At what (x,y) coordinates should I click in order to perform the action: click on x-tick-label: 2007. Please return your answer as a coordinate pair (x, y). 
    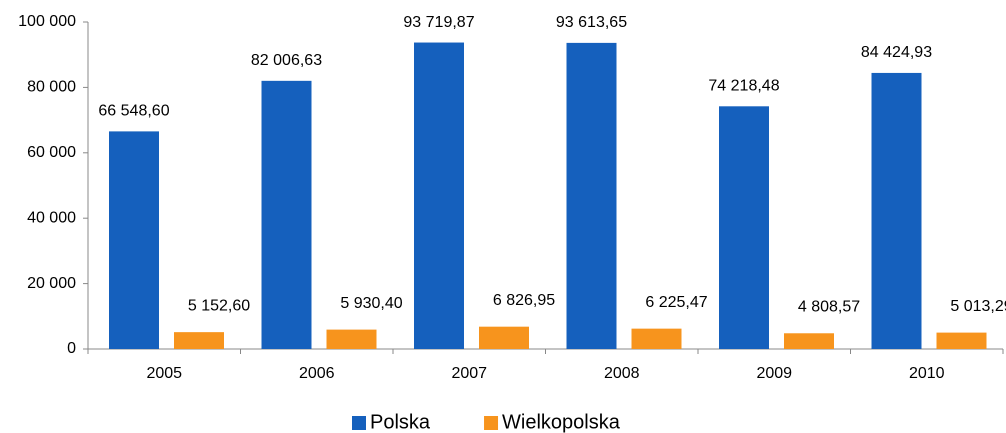
    Looking at the image, I should click on (469, 373).